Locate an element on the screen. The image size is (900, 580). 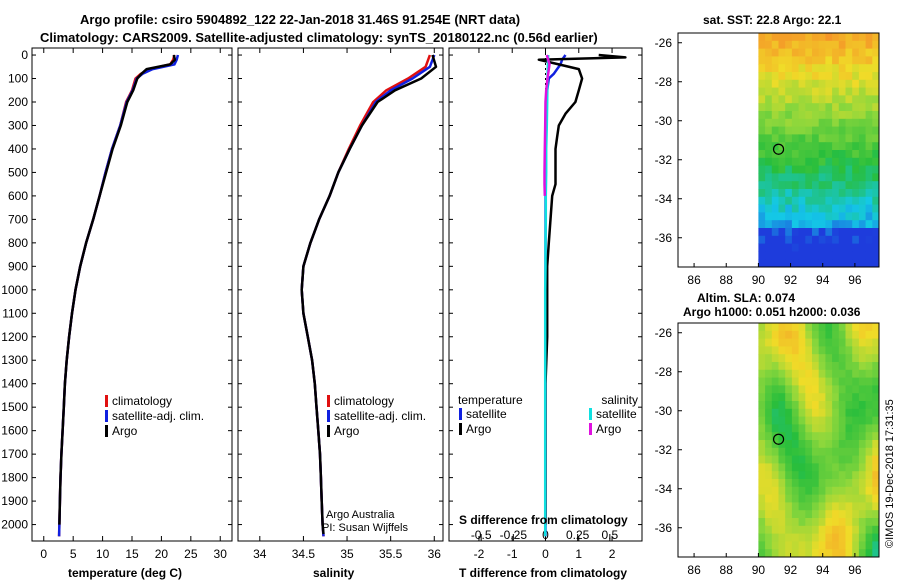
lat-tick-label: -32 is located at coordinates (664, 160).